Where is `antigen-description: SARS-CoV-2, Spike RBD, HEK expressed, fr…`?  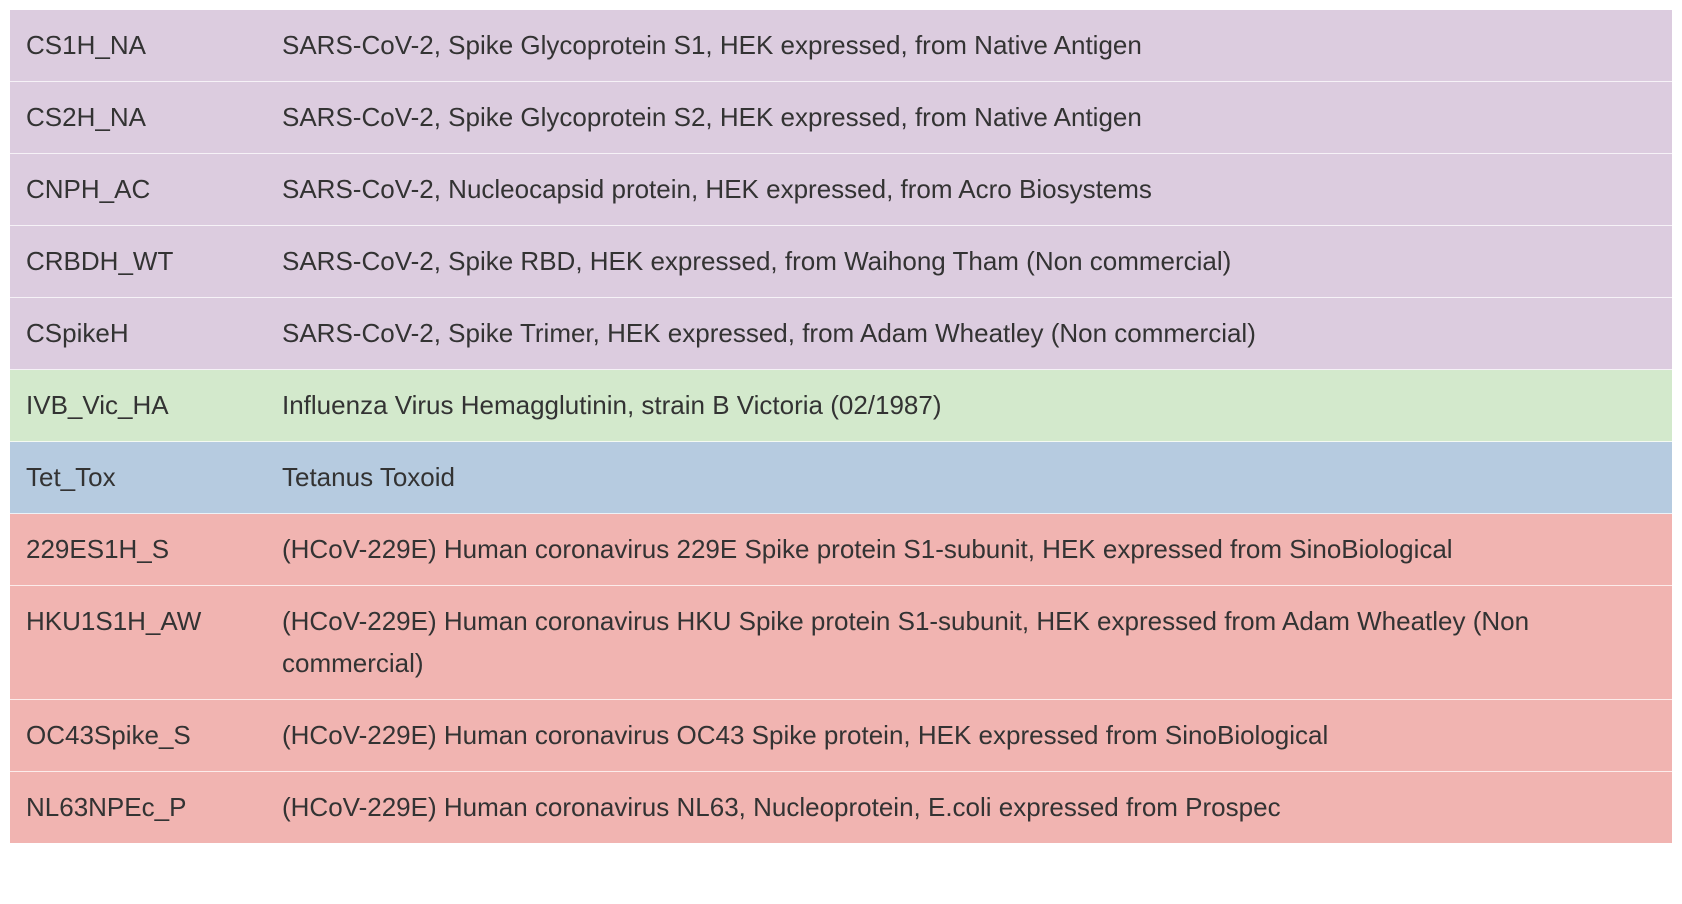 antigen-description: SARS-CoV-2, Spike RBD, HEK expressed, fr… is located at coordinates (969, 261).